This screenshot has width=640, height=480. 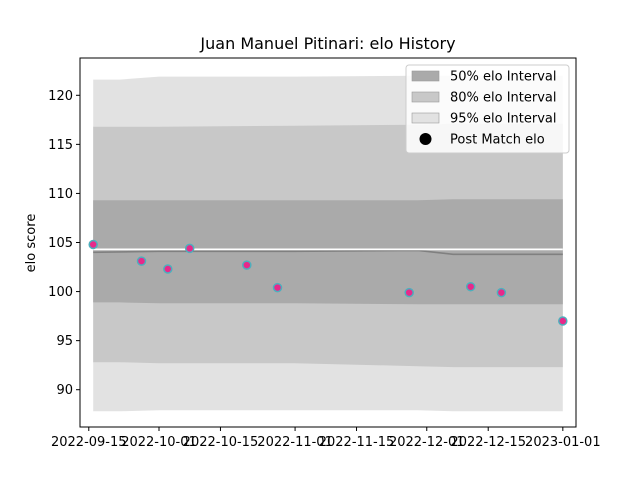 I want to click on chart-title: Juan Manuel Pitinari: elo History, so click(x=327, y=43).